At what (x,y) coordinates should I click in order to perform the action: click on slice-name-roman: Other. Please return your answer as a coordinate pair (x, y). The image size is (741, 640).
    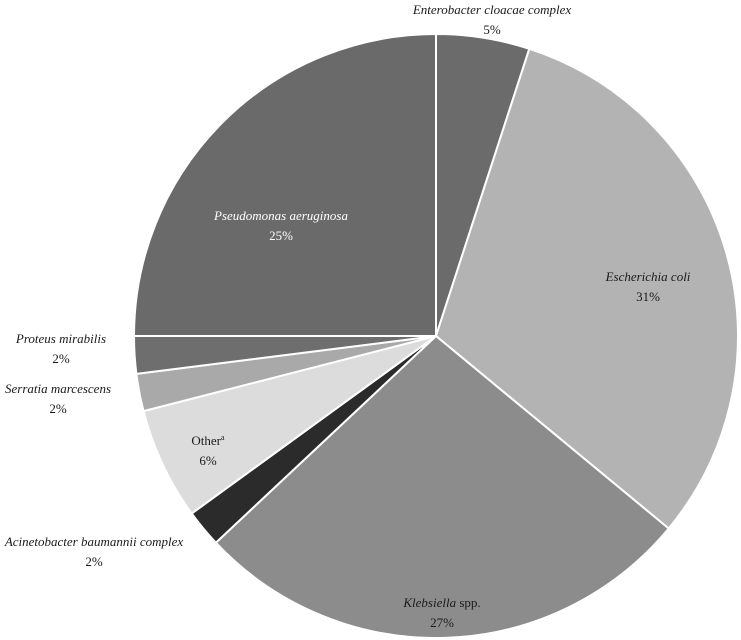
    Looking at the image, I should click on (206, 440).